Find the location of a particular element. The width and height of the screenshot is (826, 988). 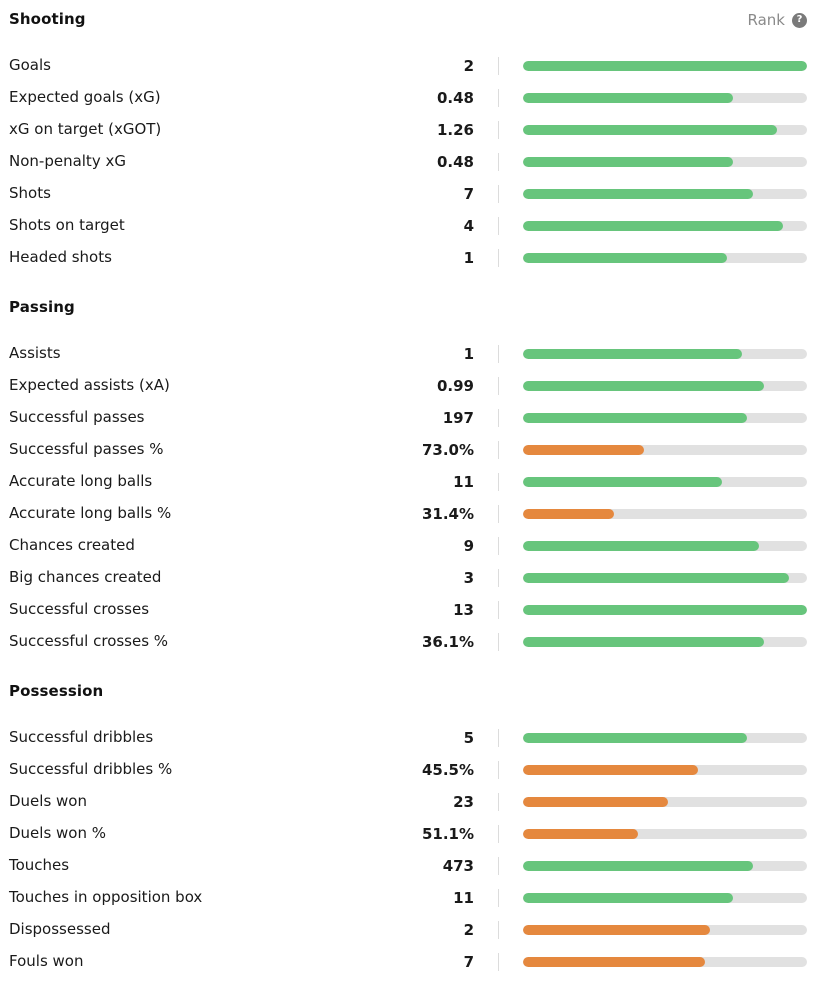

stat-label: Shots is located at coordinates (30, 193).